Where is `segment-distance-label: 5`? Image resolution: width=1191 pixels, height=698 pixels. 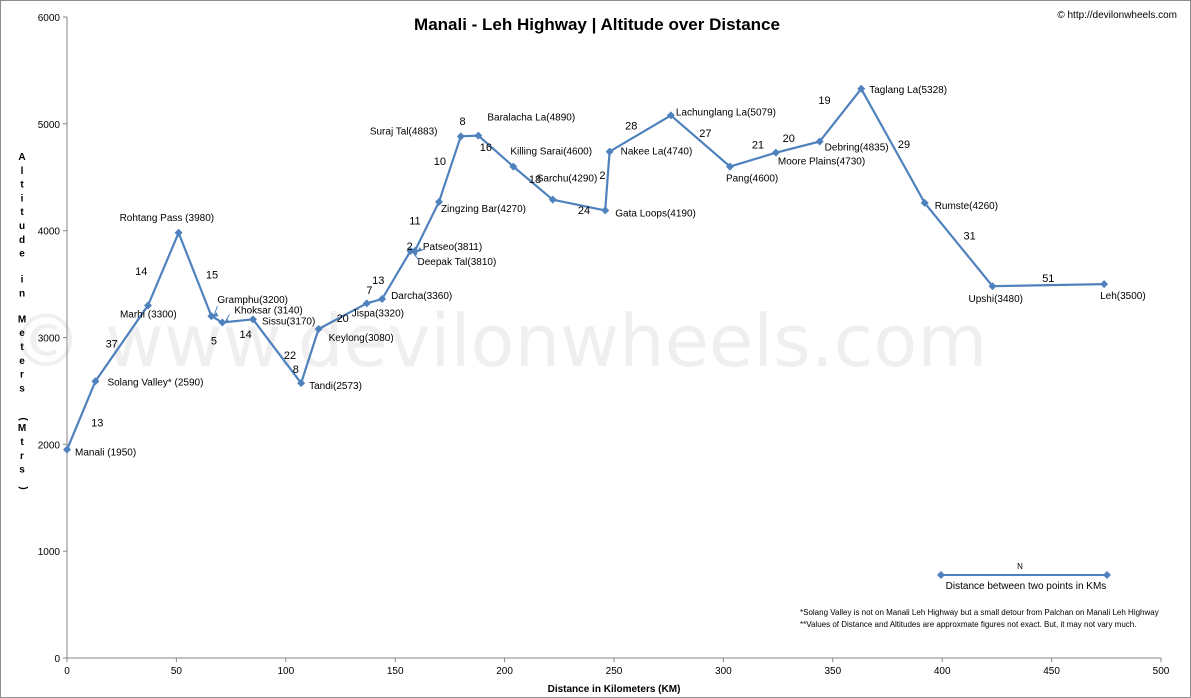 segment-distance-label: 5 is located at coordinates (214, 341).